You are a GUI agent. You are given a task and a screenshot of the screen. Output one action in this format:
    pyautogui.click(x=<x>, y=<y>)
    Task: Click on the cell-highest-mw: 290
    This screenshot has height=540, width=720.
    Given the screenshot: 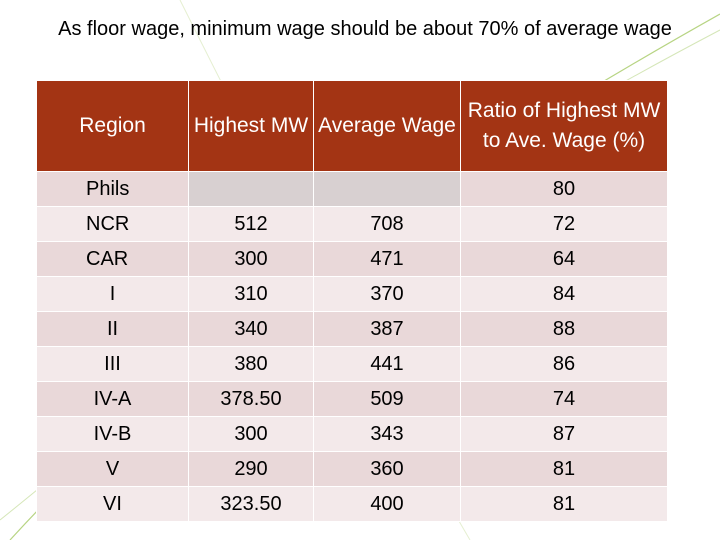 What is the action you would take?
    pyautogui.click(x=251, y=469)
    